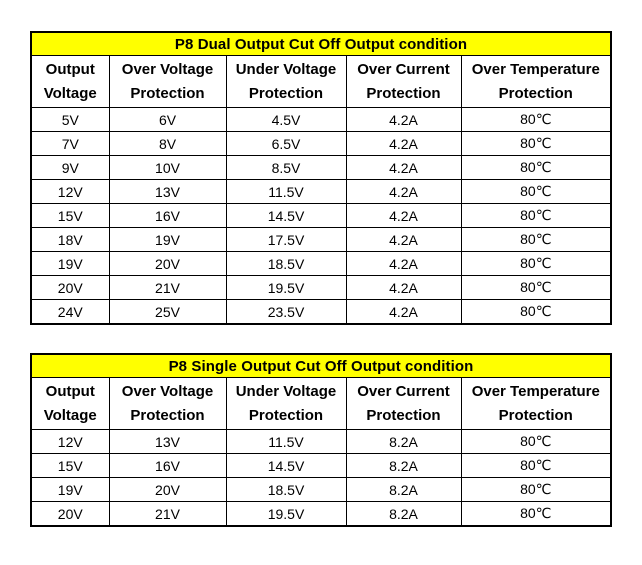 This screenshot has width=642, height=565. What do you see at coordinates (167, 81) in the screenshot?
I see `column-header-over-voltage-protection: Over Voltage Protection` at bounding box center [167, 81].